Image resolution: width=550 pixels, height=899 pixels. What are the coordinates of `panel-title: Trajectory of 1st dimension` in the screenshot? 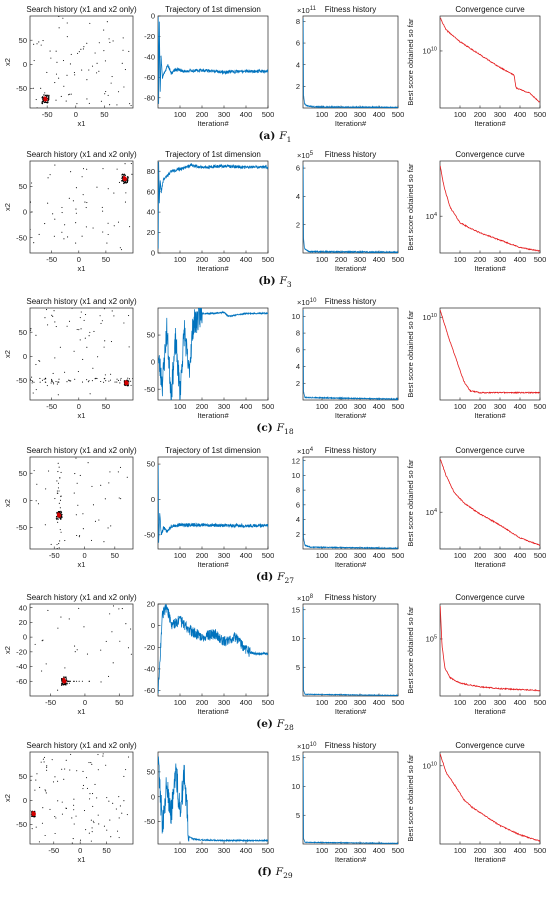 It's located at (213, 9).